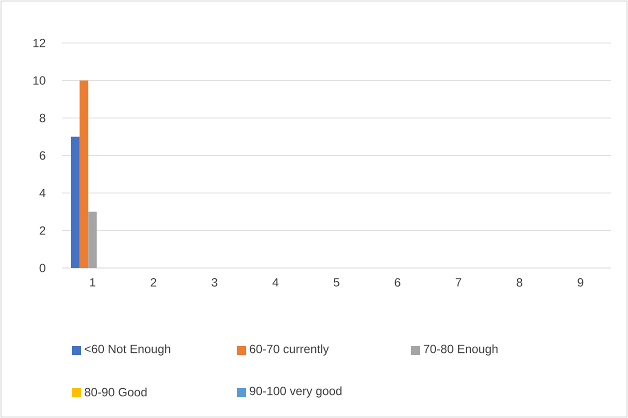 The width and height of the screenshot is (628, 418). I want to click on legend-label: <60 Not Enough, so click(127, 350).